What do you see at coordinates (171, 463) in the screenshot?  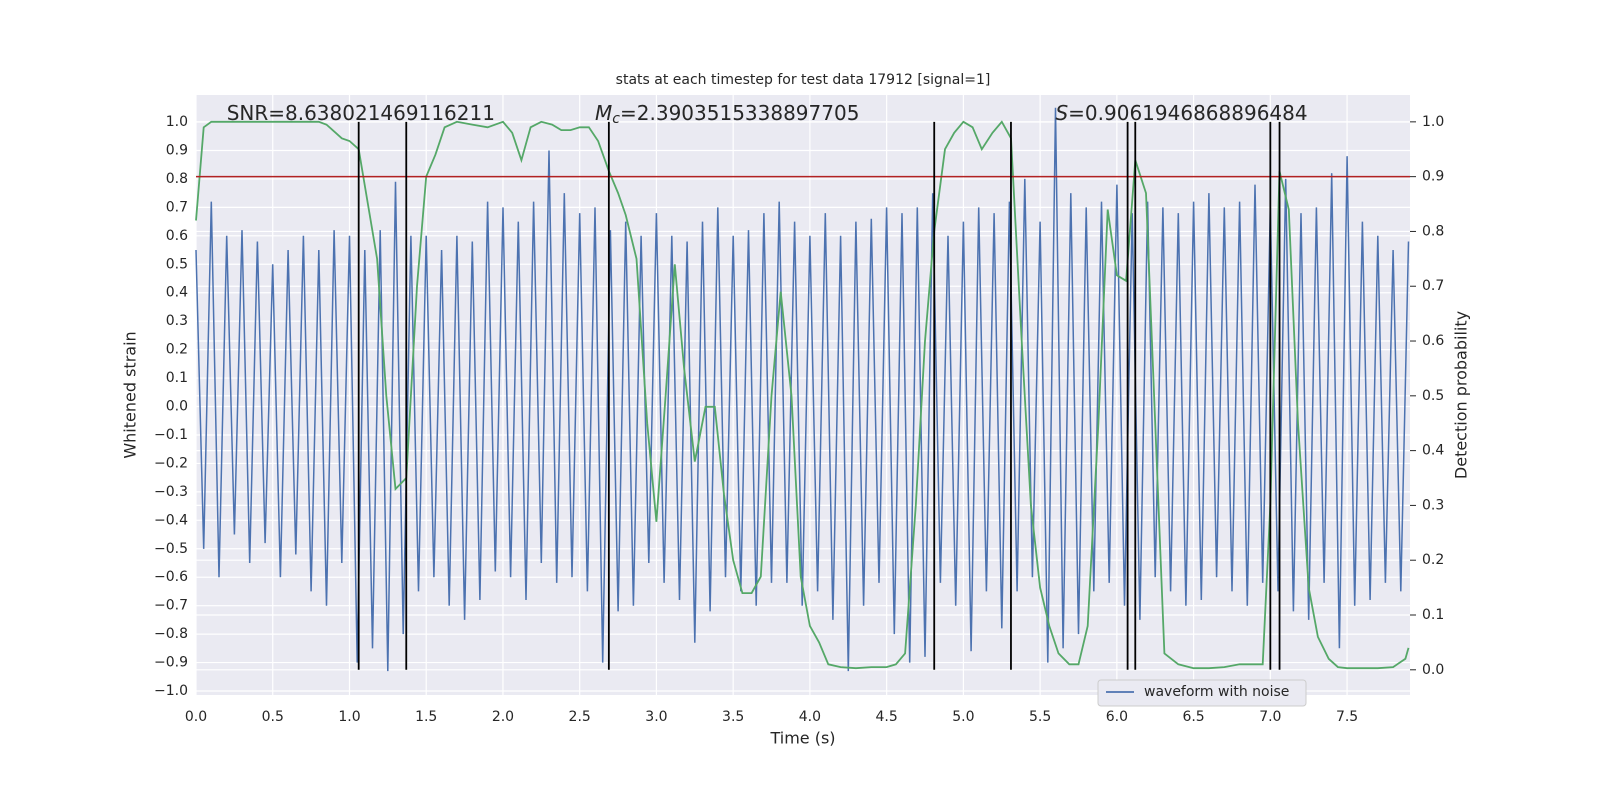 I see `y-tick-label: −0.2` at bounding box center [171, 463].